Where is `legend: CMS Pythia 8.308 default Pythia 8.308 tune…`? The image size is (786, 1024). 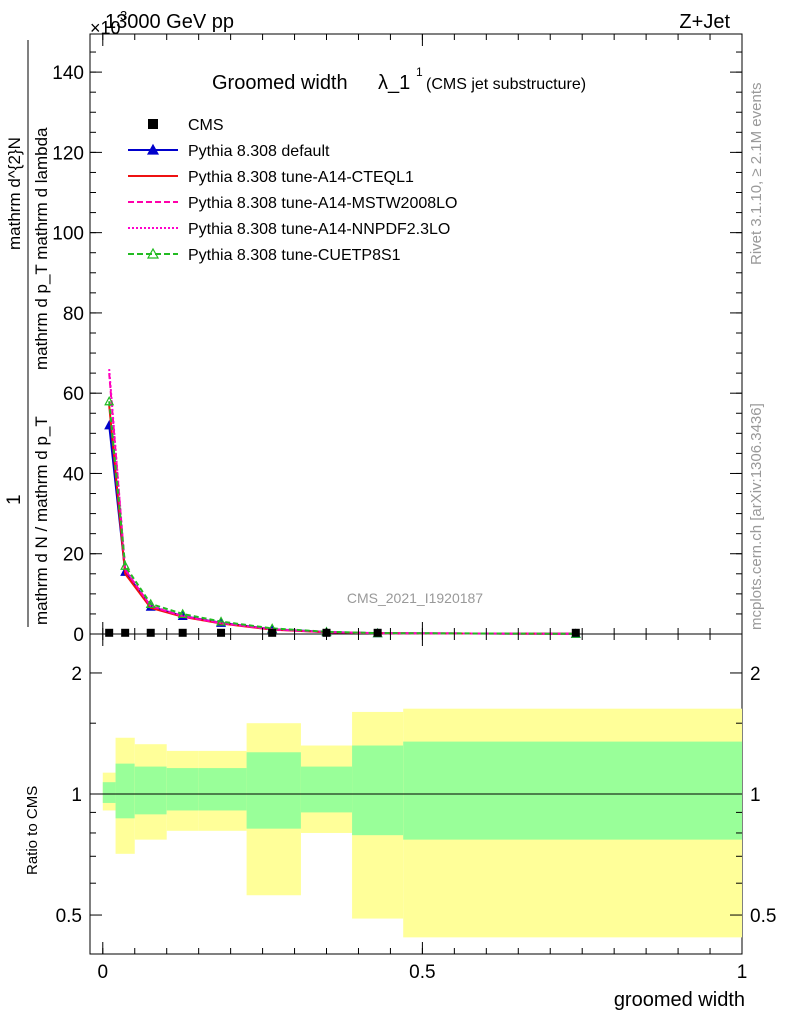
legend: CMS Pythia 8.308 default Pythia 8.308 tune… is located at coordinates (292, 190).